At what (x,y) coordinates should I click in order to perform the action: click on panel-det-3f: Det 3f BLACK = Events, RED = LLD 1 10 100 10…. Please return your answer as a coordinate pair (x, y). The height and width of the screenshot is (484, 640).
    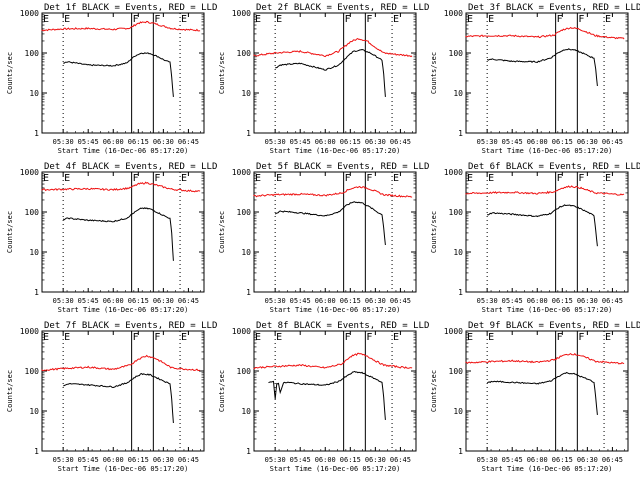
    Looking at the image, I should click on (535, 79).